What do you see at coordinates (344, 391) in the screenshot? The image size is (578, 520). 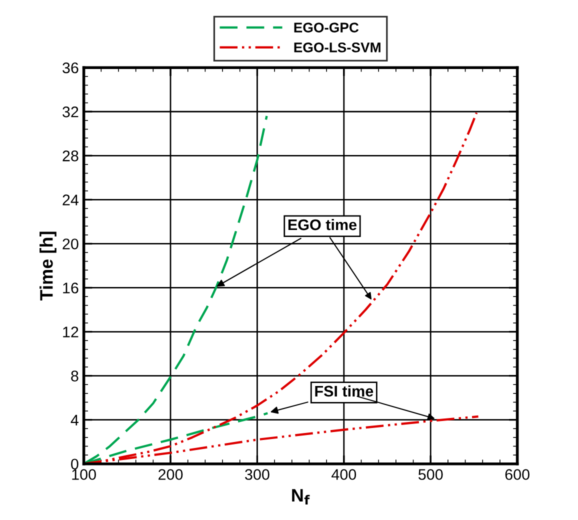 I see `annotation: FSI time` at bounding box center [344, 391].